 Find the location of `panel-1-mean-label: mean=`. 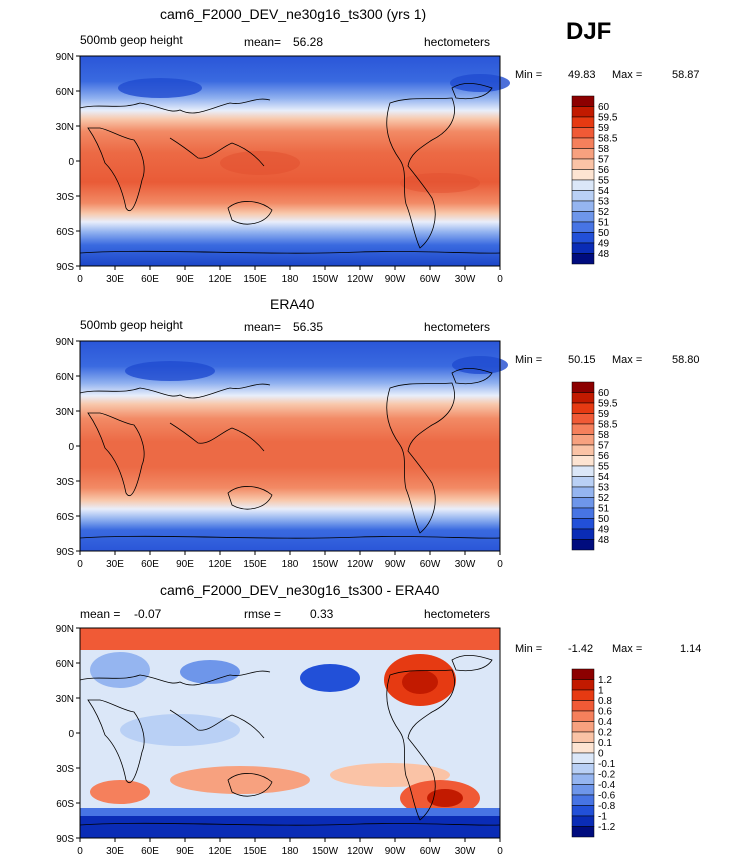

panel-1-mean-label: mean= is located at coordinates (263, 42).